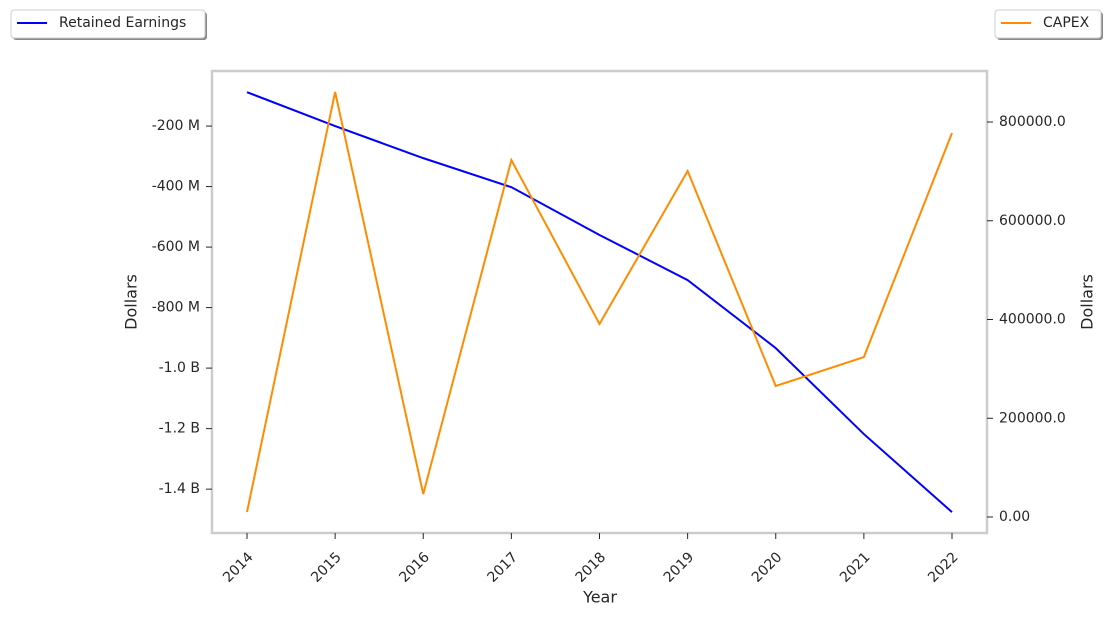  I want to click on legend-right: CAPEX, so click(1048, 24).